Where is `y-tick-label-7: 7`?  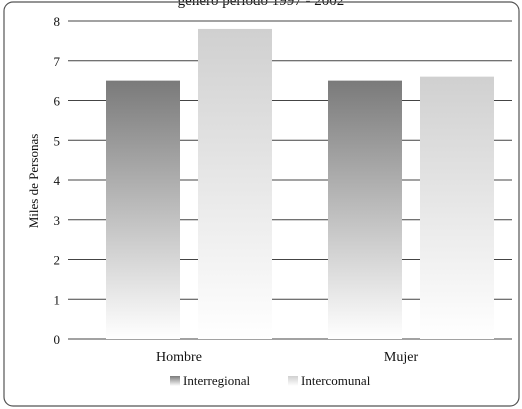
y-tick-label-7: 7 is located at coordinates (57, 61).